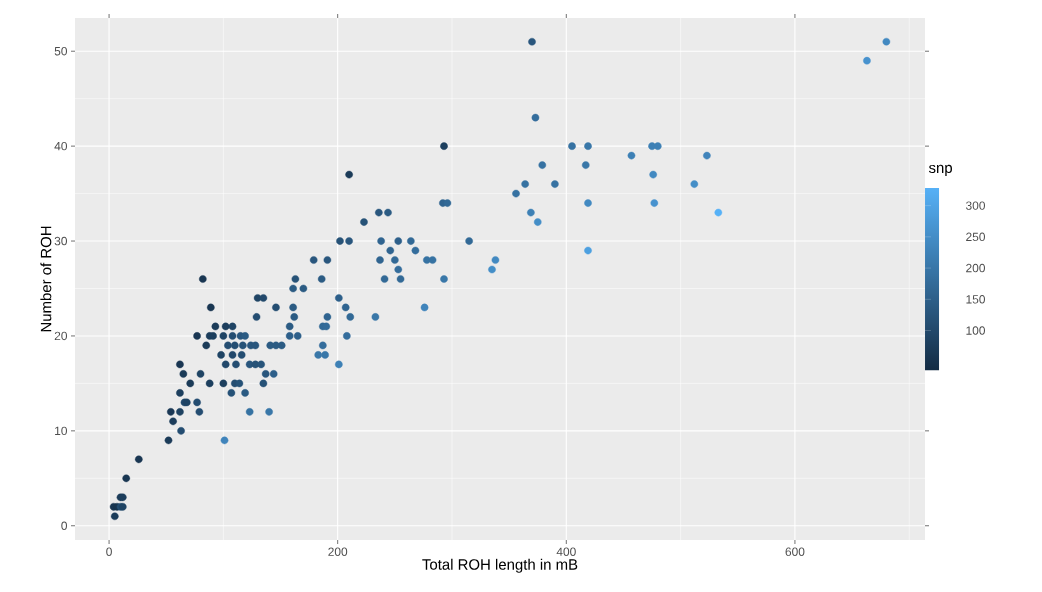  Describe the element at coordinates (61, 51) in the screenshot. I see `y-tick-label: 50` at that location.